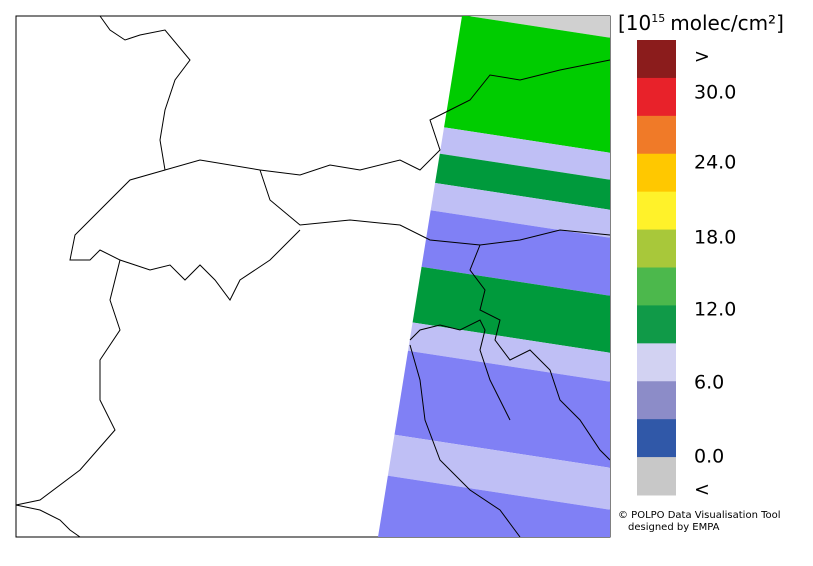  Describe the element at coordinates (702, 490) in the screenshot. I see `colorbar-label: <` at that location.